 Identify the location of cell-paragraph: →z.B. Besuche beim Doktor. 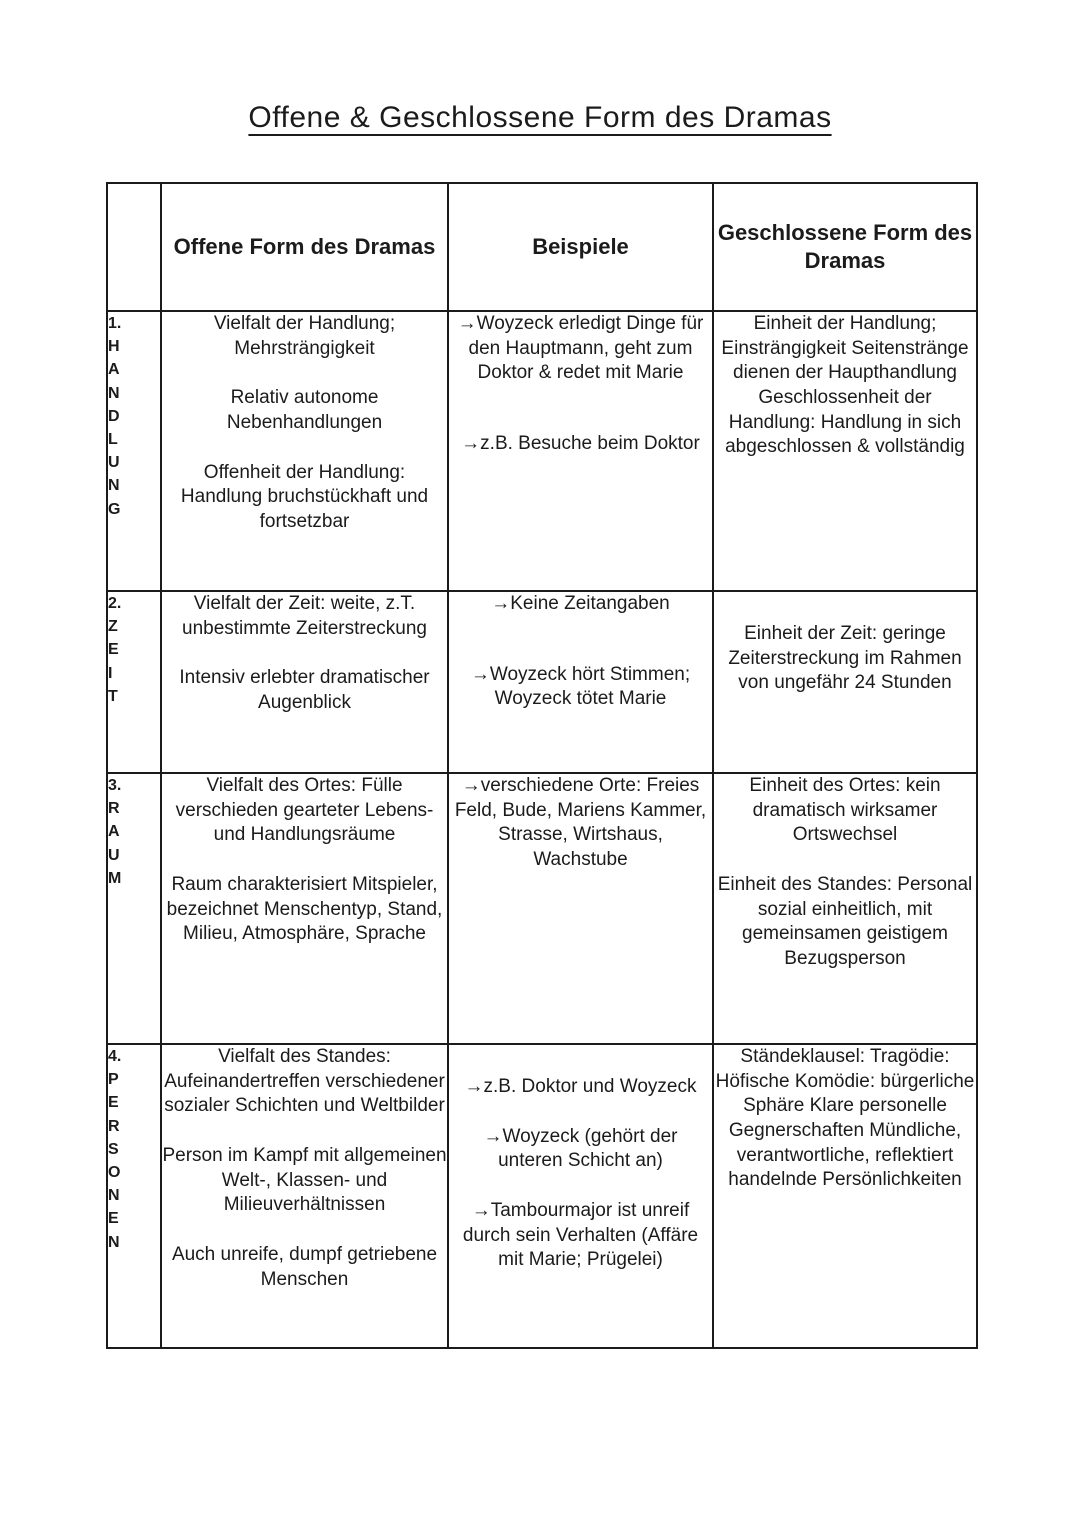
(580, 444).